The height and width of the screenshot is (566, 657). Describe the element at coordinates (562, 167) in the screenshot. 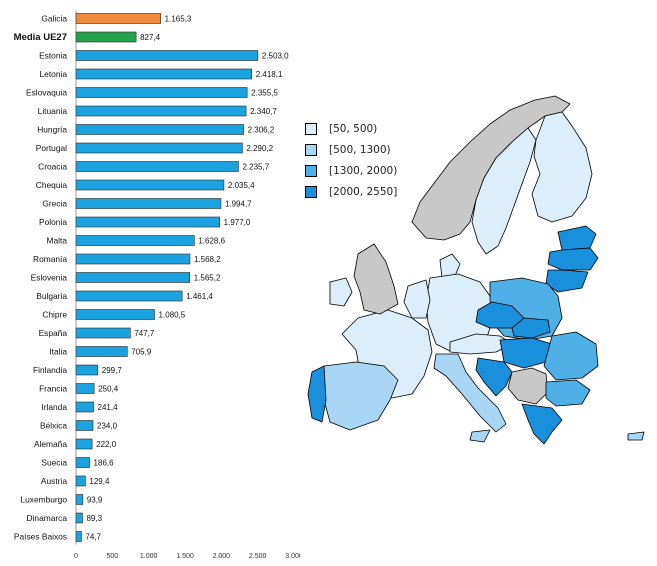

I see `region-finland` at that location.